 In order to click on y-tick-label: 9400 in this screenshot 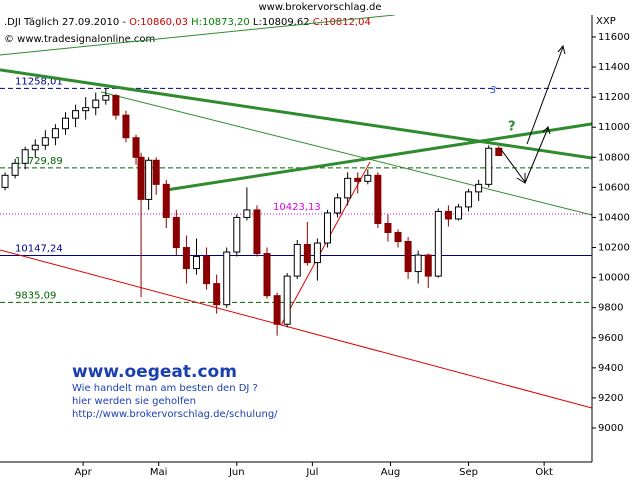, I will do `click(610, 368)`.